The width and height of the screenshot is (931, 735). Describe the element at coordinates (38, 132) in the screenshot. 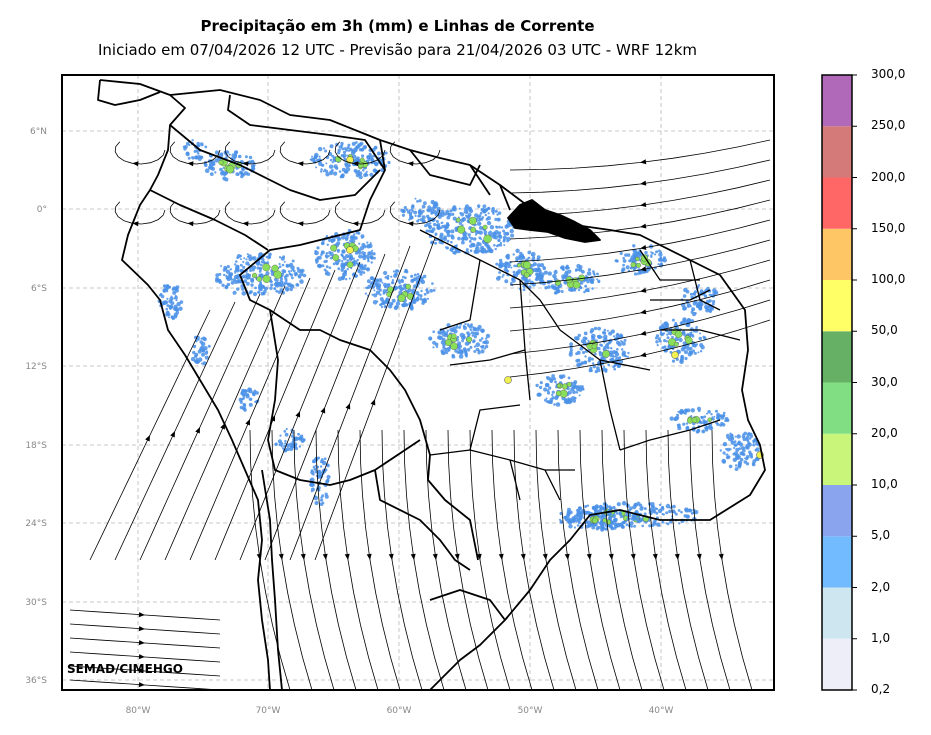

I see `lat-tick-label: 6°N` at that location.